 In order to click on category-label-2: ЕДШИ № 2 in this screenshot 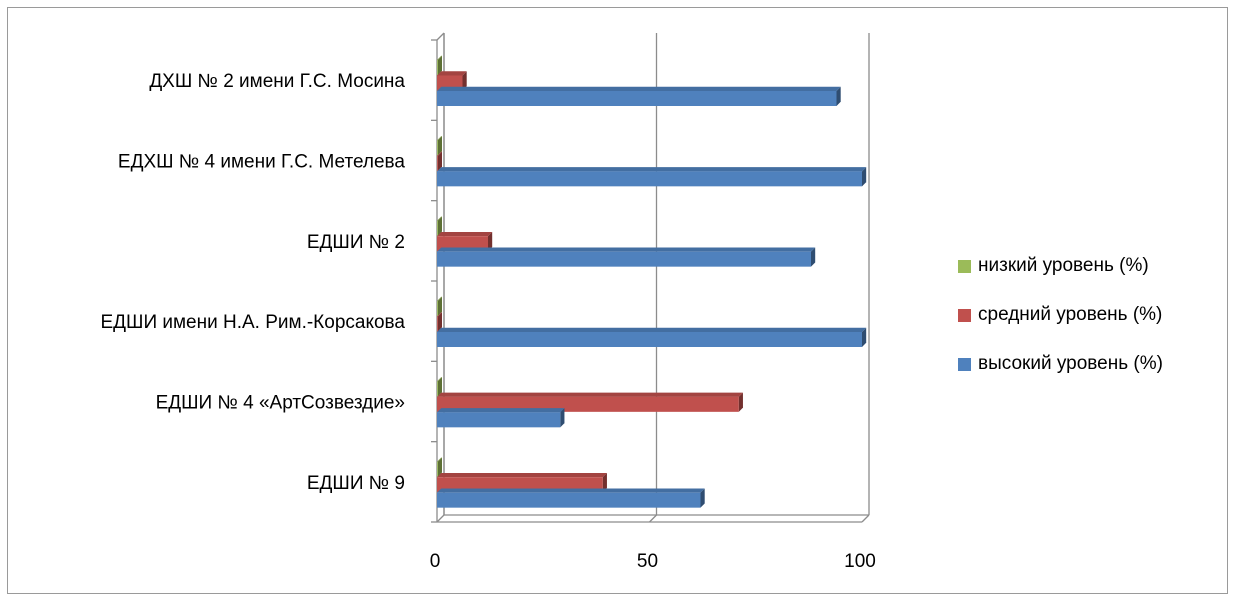, I will do `click(356, 242)`.